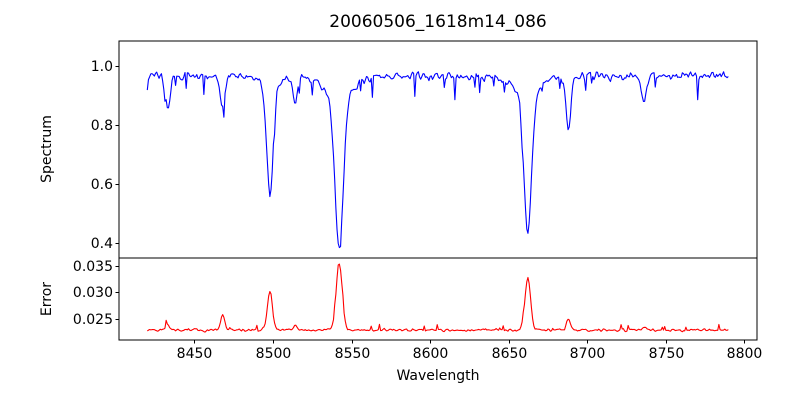 This screenshot has height=400, width=800. I want to click on error-line, so click(437, 298).